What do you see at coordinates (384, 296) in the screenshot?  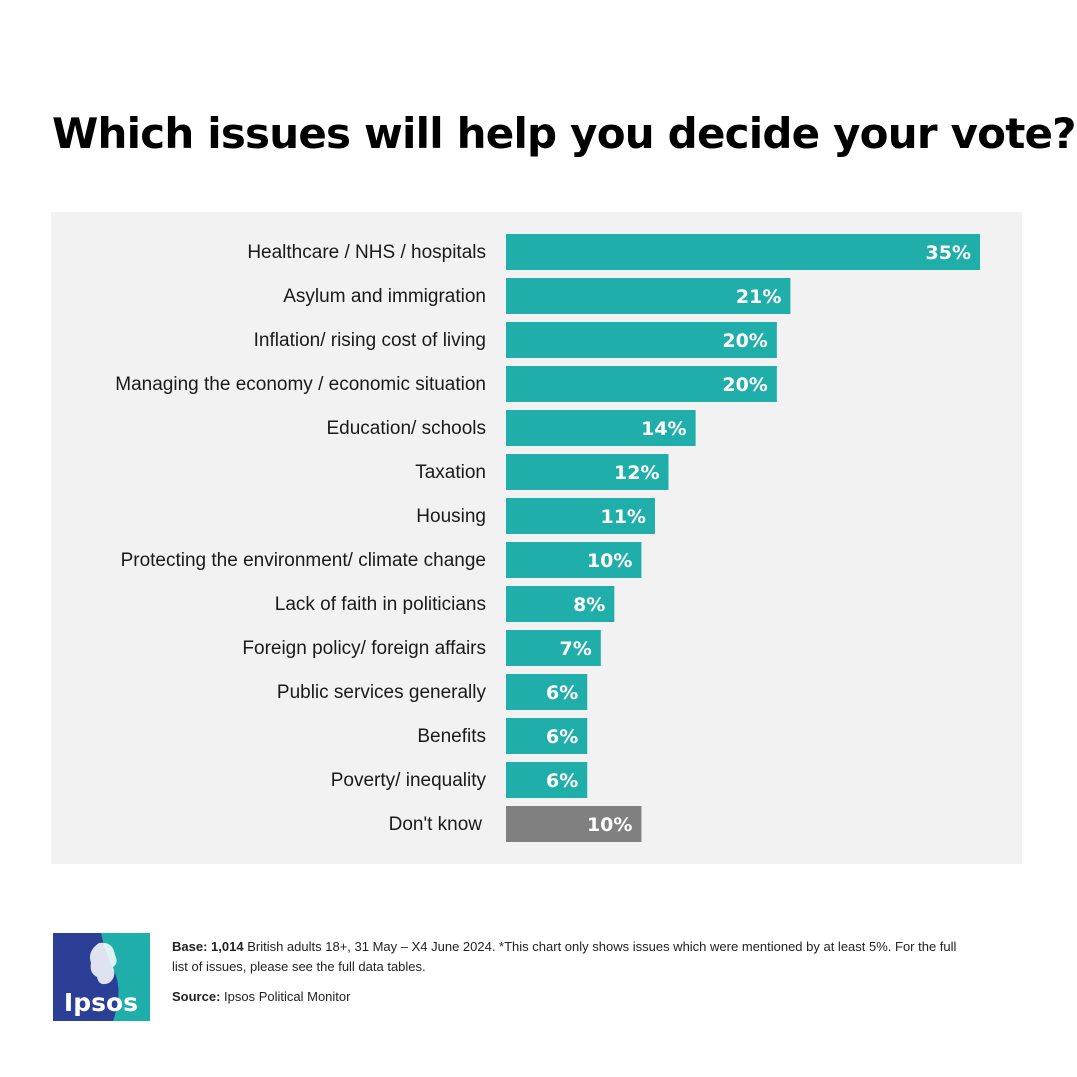 I see `category-label-1: Asylum and immigration` at bounding box center [384, 296].